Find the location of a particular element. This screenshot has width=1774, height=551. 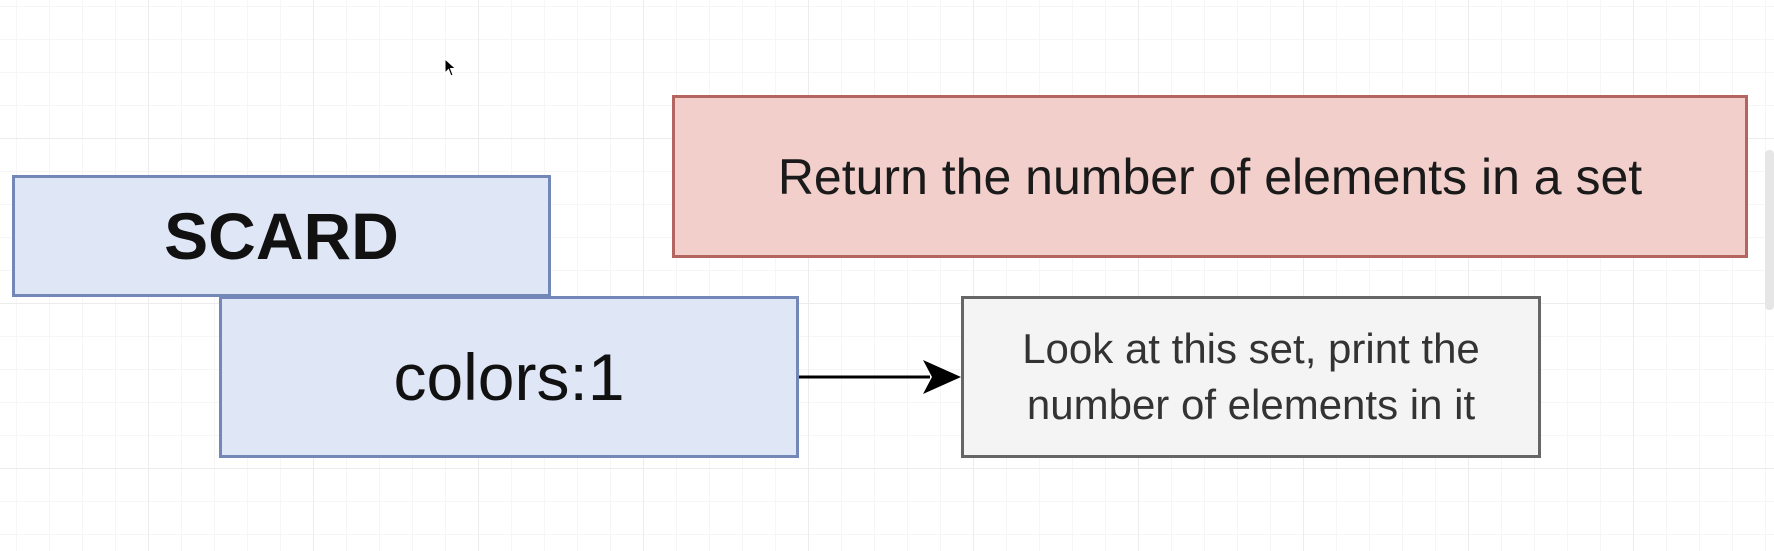

note-line-1: Look at this set, print the is located at coordinates (1251, 349).